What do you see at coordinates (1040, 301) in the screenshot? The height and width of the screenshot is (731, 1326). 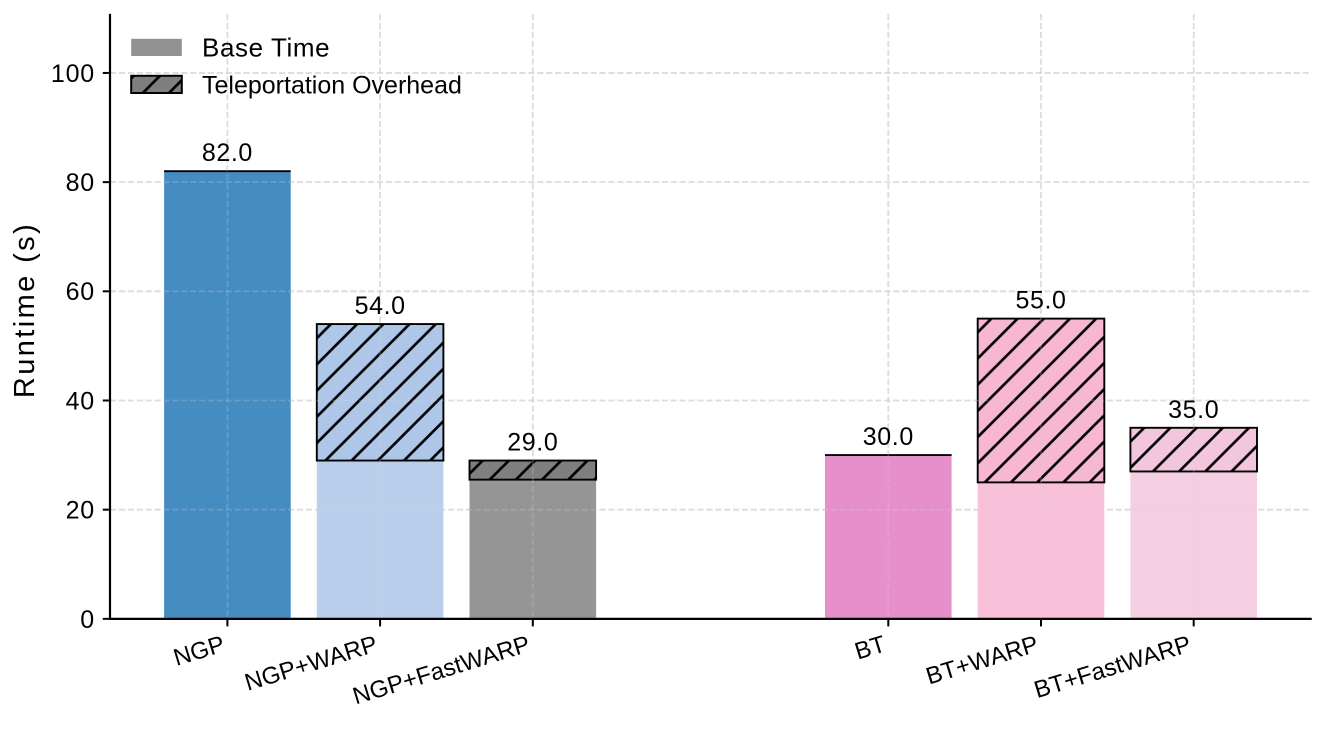 I see `svg-text: 55.0` at bounding box center [1040, 301].